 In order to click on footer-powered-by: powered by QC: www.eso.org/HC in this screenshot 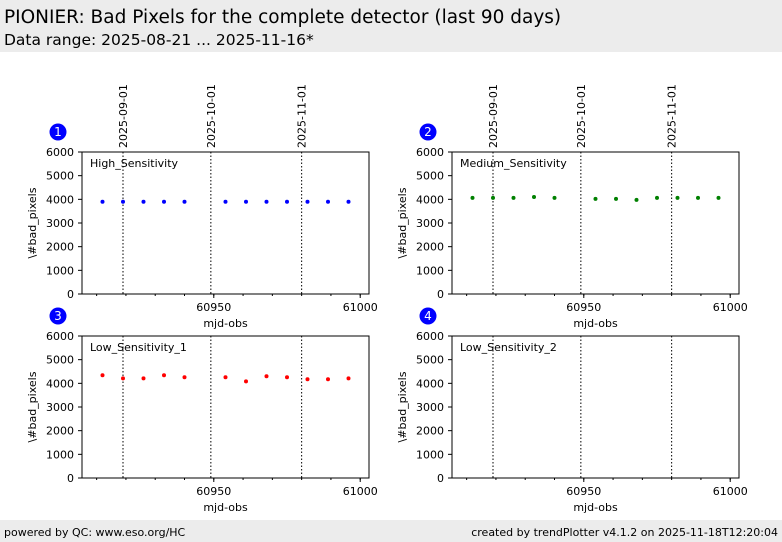, I will do `click(95, 532)`.